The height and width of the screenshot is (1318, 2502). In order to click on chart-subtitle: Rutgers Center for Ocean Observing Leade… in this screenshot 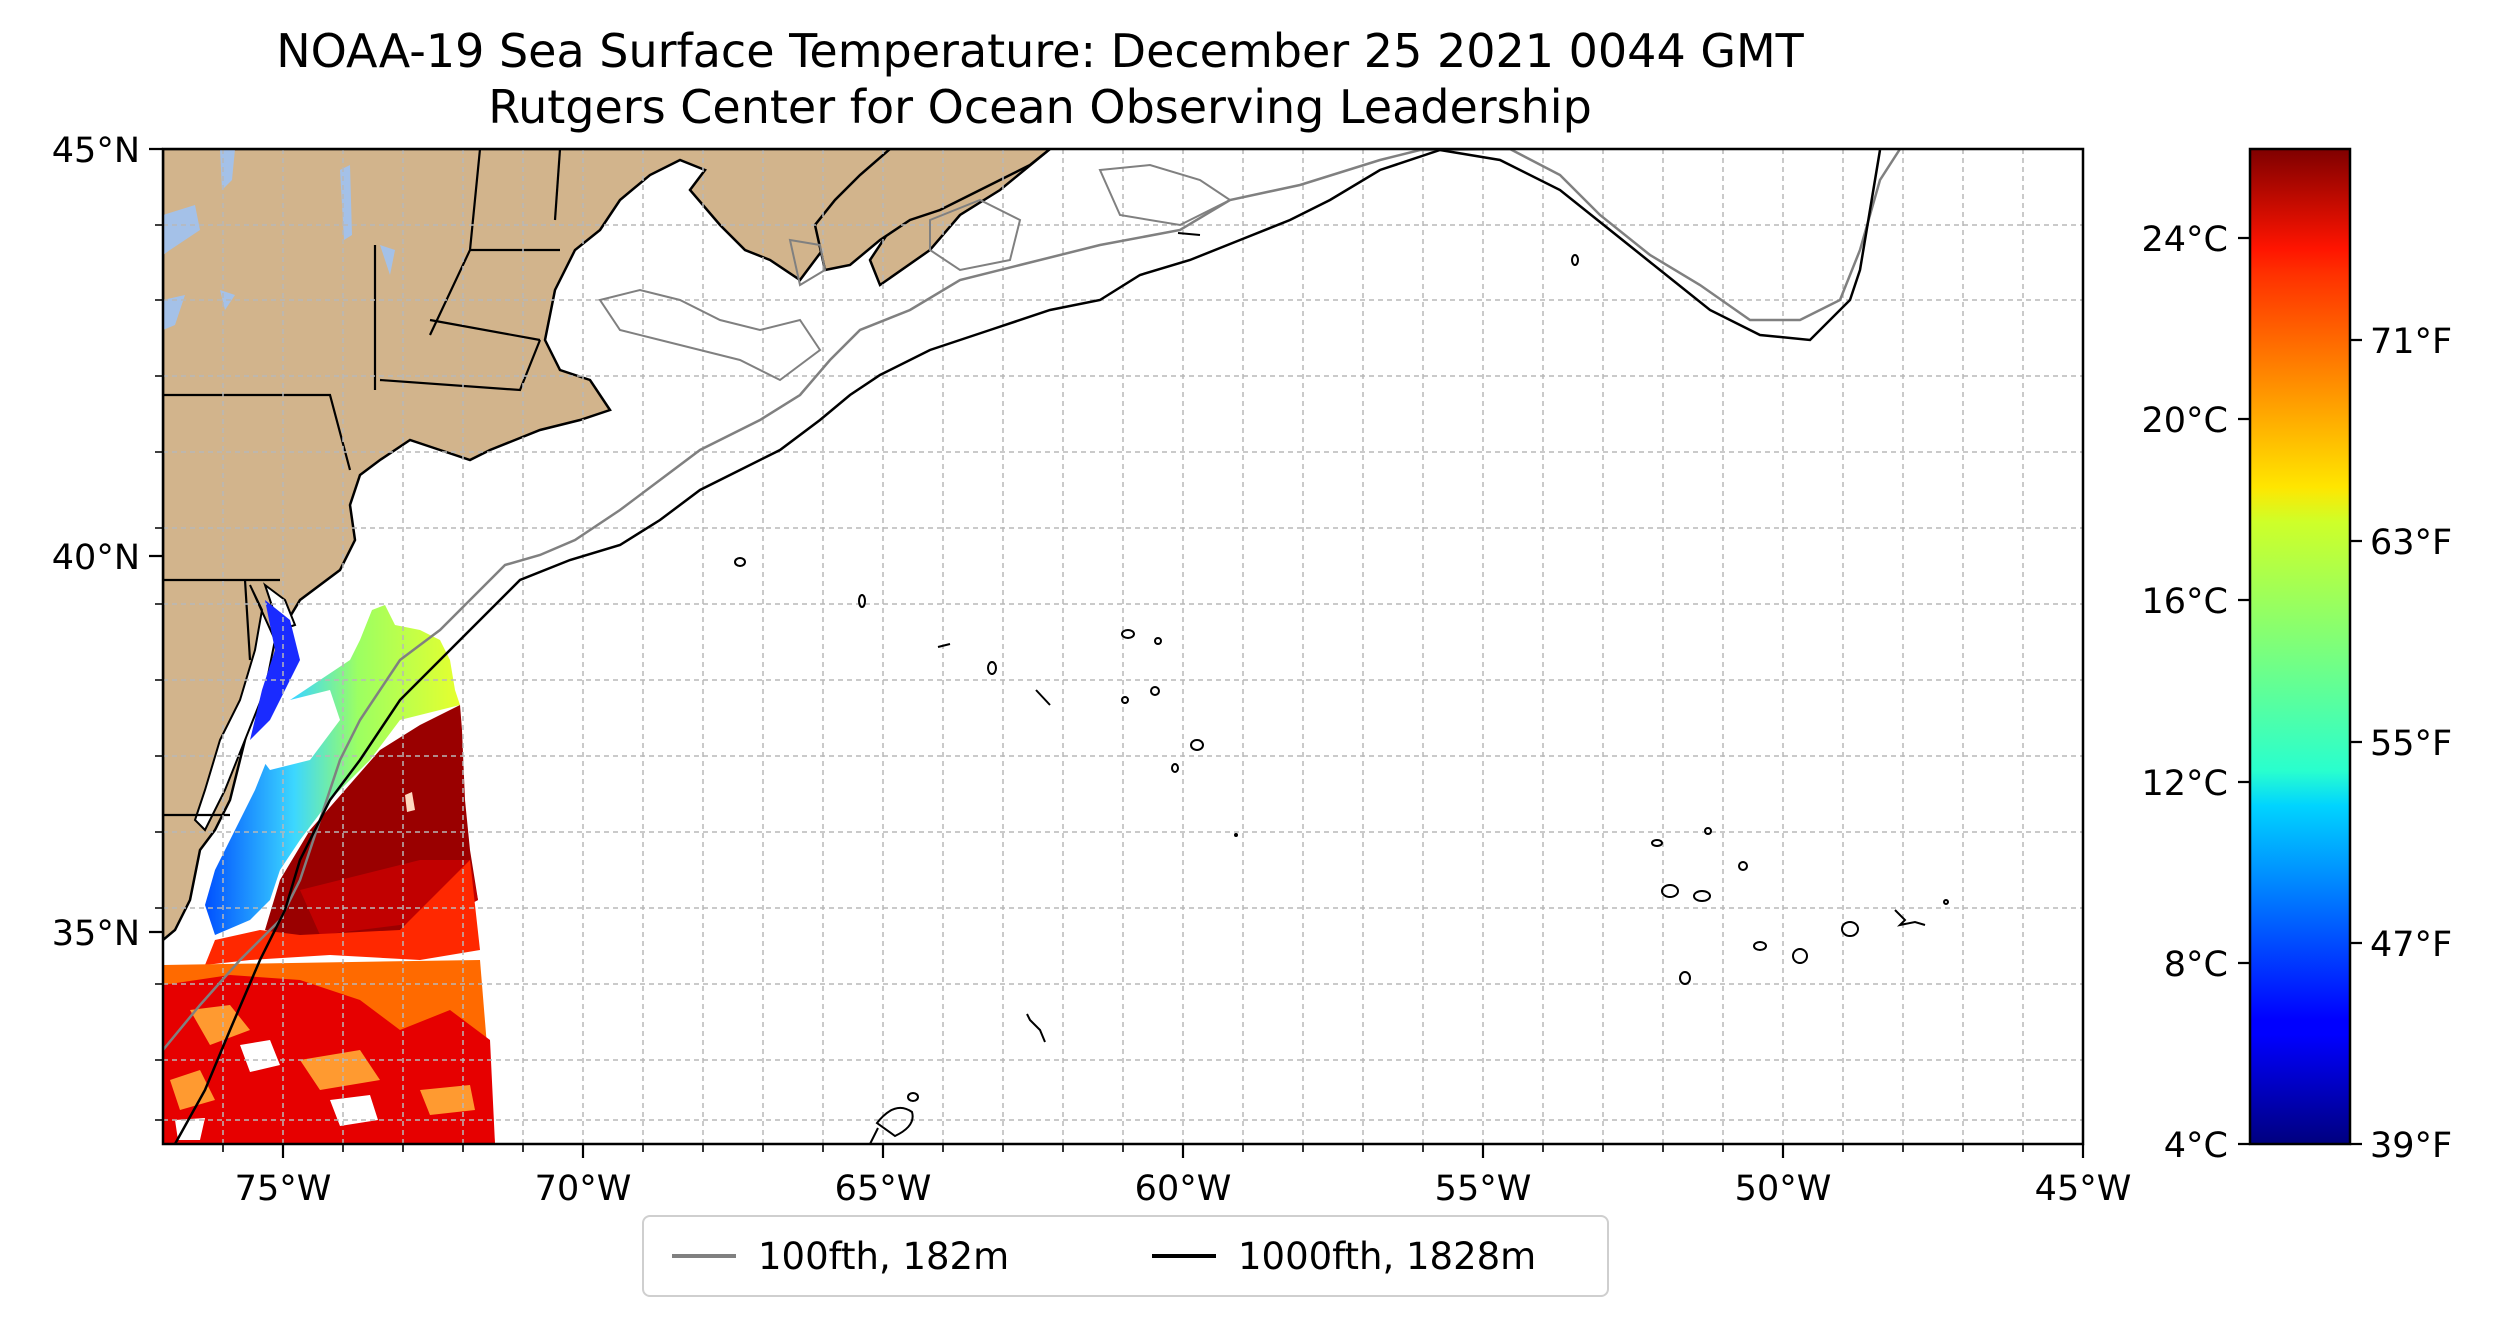, I will do `click(1040, 107)`.